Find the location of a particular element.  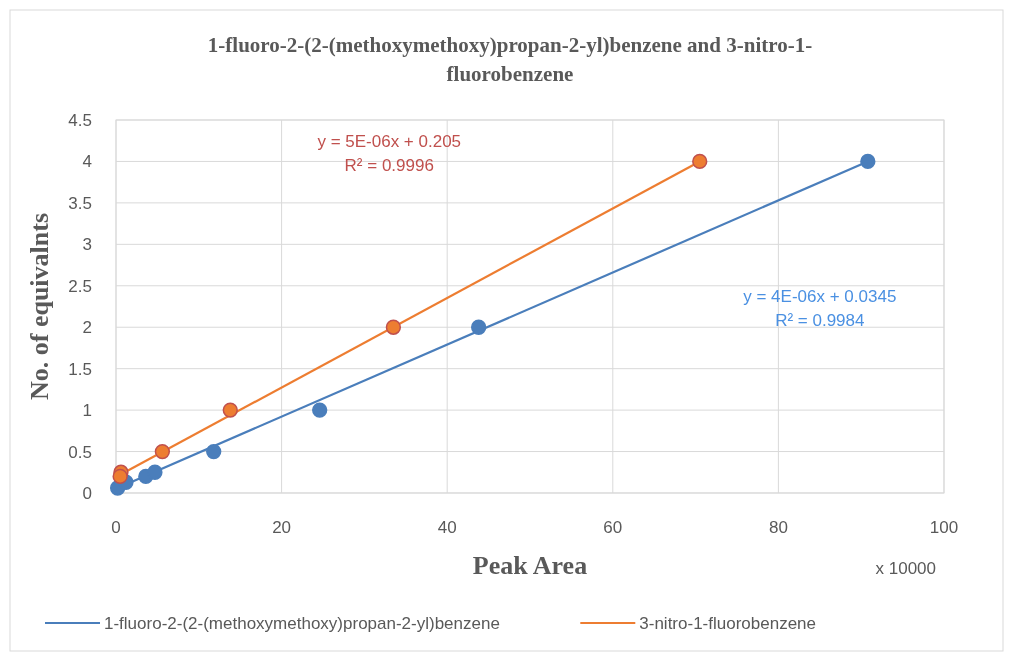

x-tick-label: 80 is located at coordinates (778, 527).